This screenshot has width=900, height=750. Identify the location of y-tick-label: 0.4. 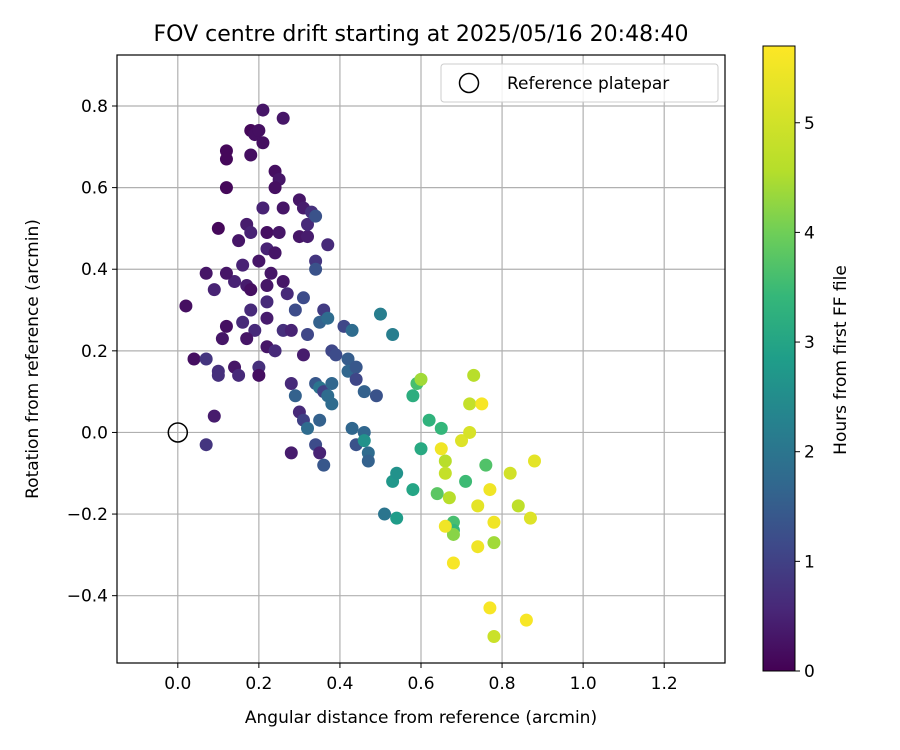
(94, 270).